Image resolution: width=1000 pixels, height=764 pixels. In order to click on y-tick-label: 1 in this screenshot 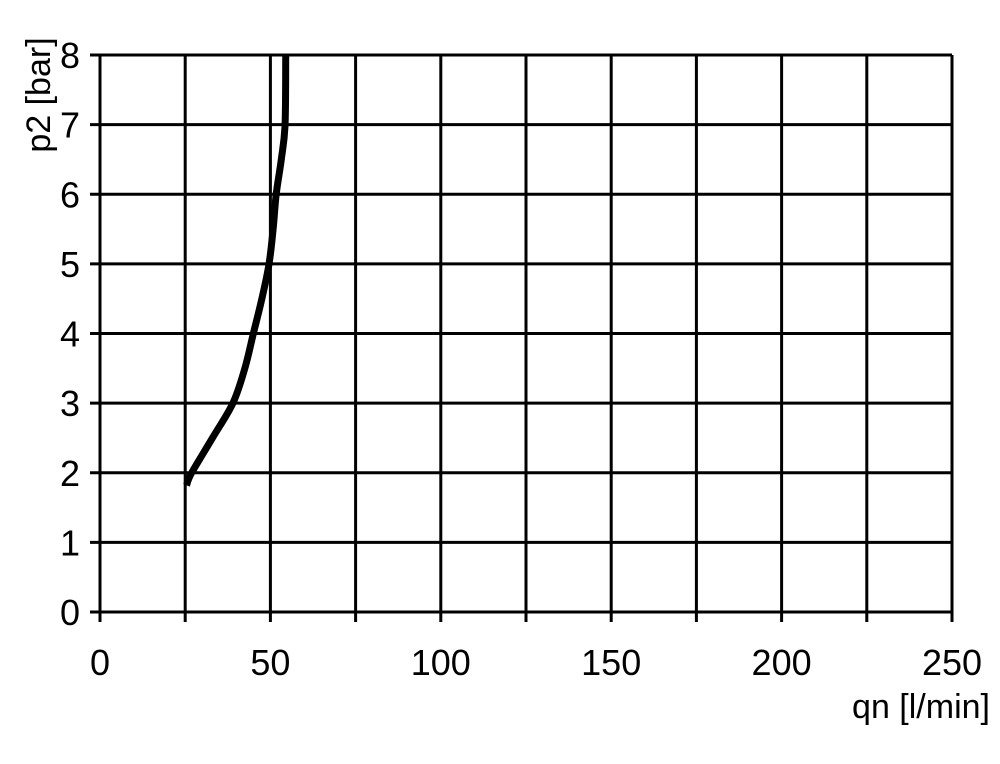, I will do `click(70, 542)`.